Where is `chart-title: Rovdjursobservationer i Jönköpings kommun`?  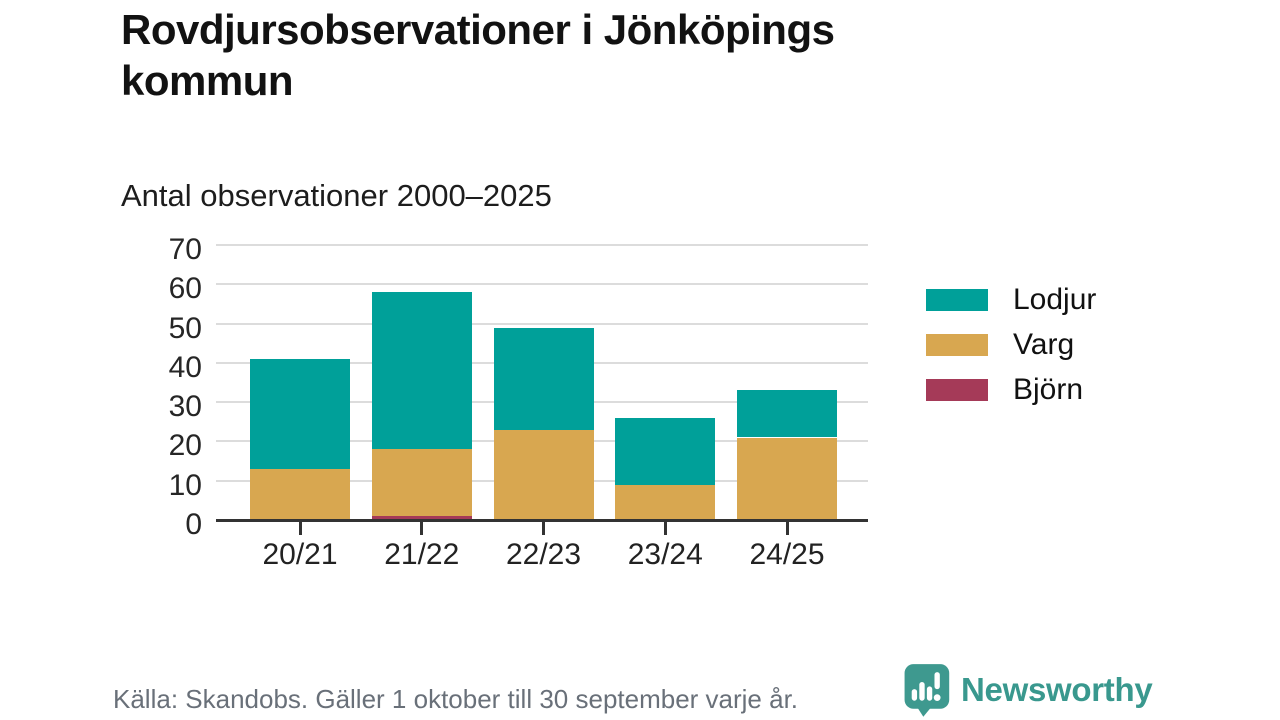 chart-title: Rovdjursobservationer i Jönköpings kommun is located at coordinates (581, 55).